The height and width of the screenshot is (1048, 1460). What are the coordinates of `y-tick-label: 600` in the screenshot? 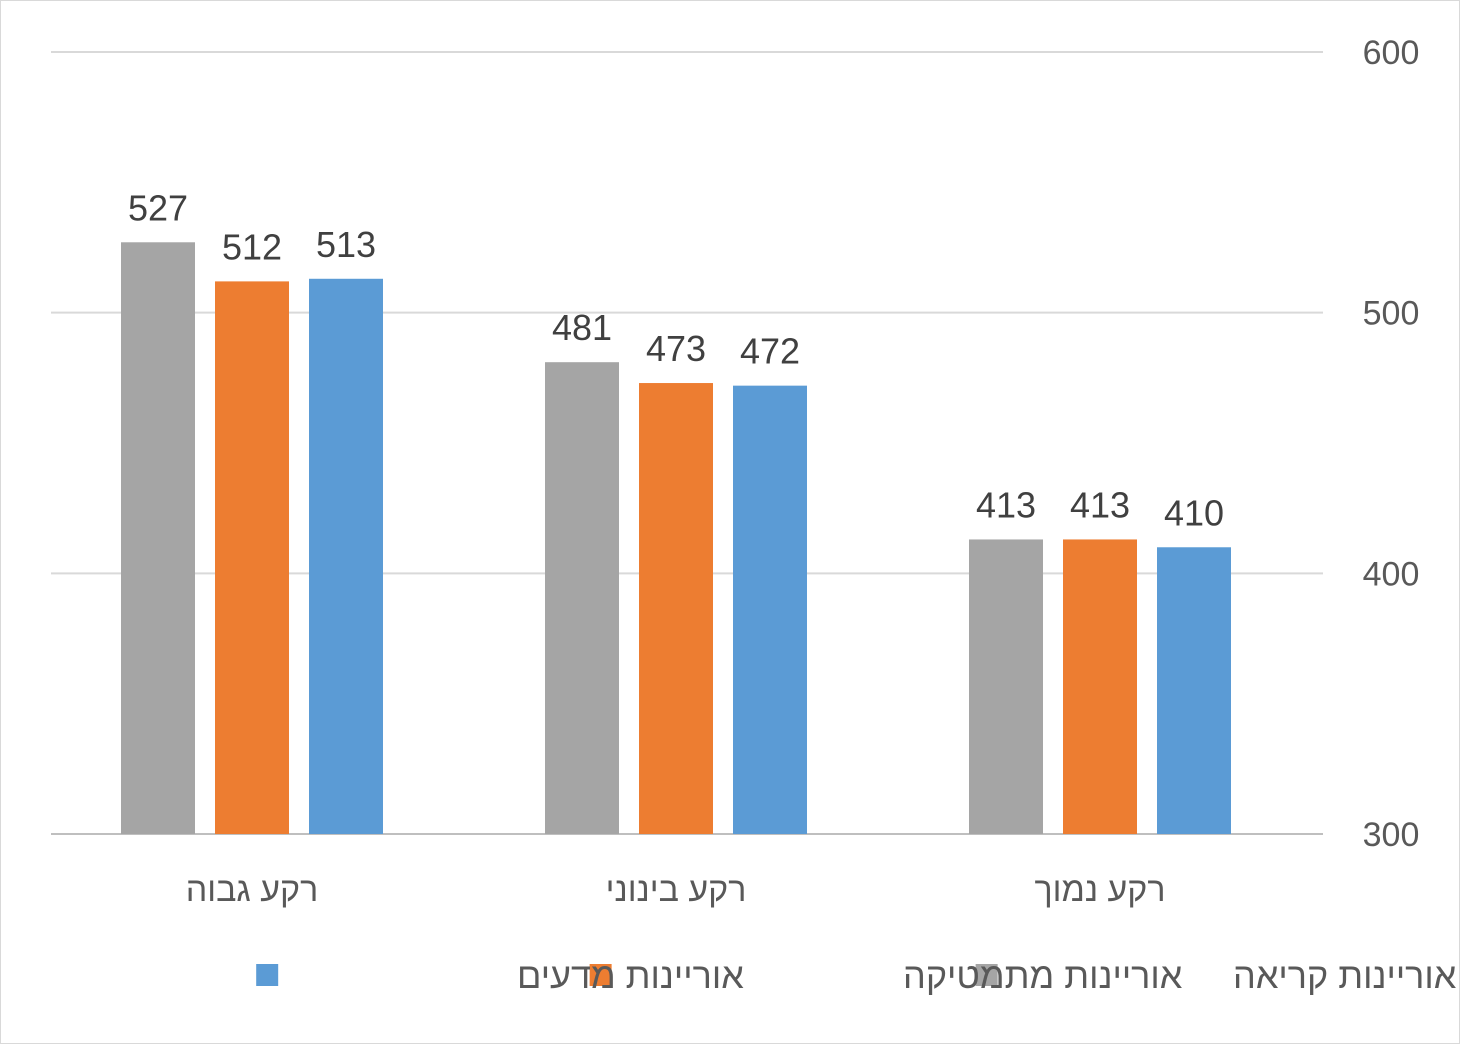 It's located at (1391, 53).